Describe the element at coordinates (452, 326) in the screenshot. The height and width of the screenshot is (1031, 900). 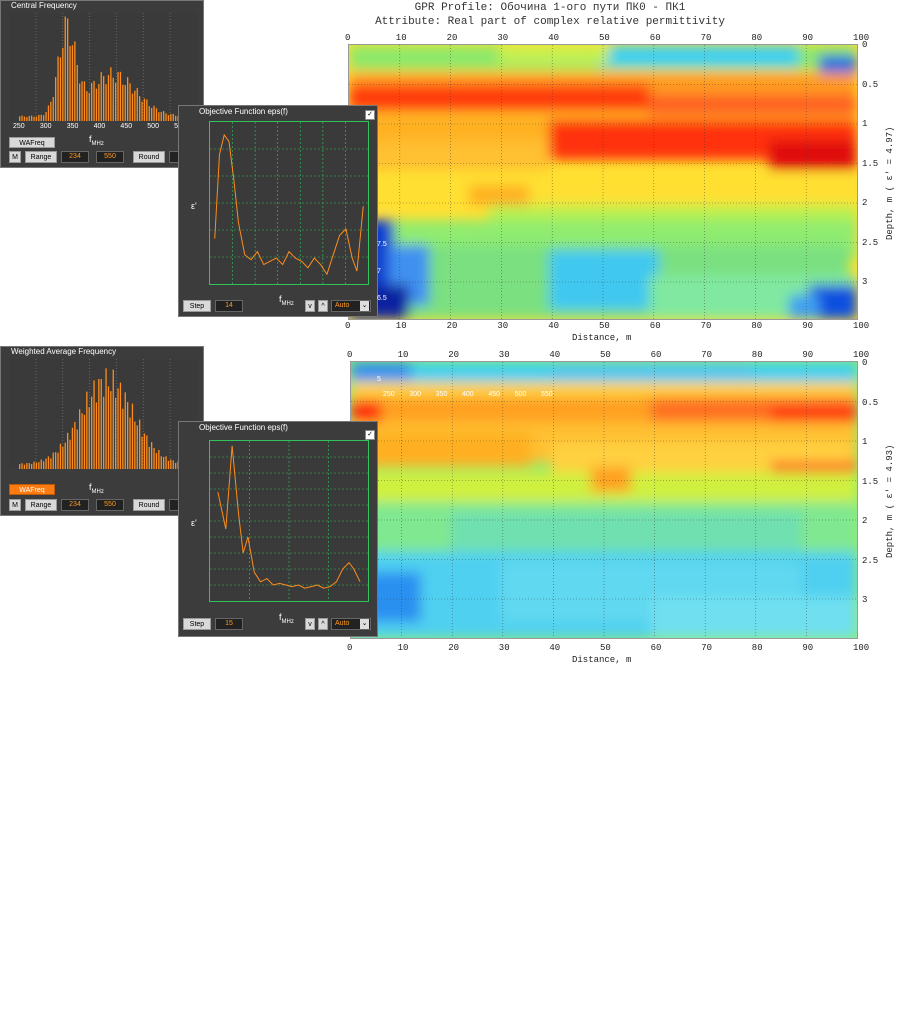
I see `top-x-tick-lower: 20` at that location.